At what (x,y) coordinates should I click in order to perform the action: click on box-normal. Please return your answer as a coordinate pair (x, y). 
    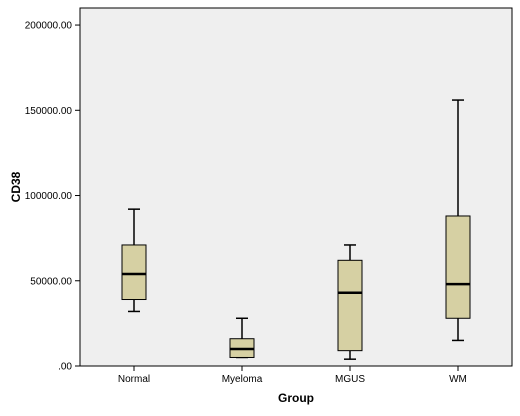
    Looking at the image, I should click on (134, 260).